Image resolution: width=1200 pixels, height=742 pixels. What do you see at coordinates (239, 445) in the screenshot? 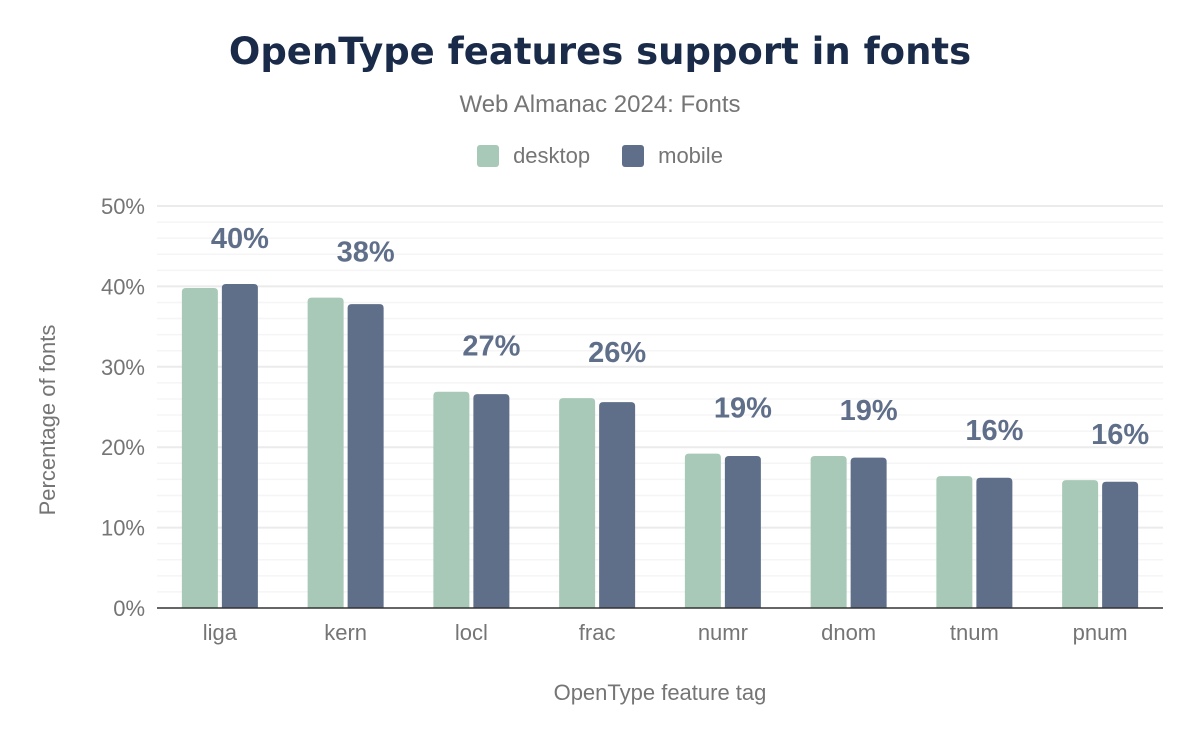
I see `bar-mobile-liga` at bounding box center [239, 445].